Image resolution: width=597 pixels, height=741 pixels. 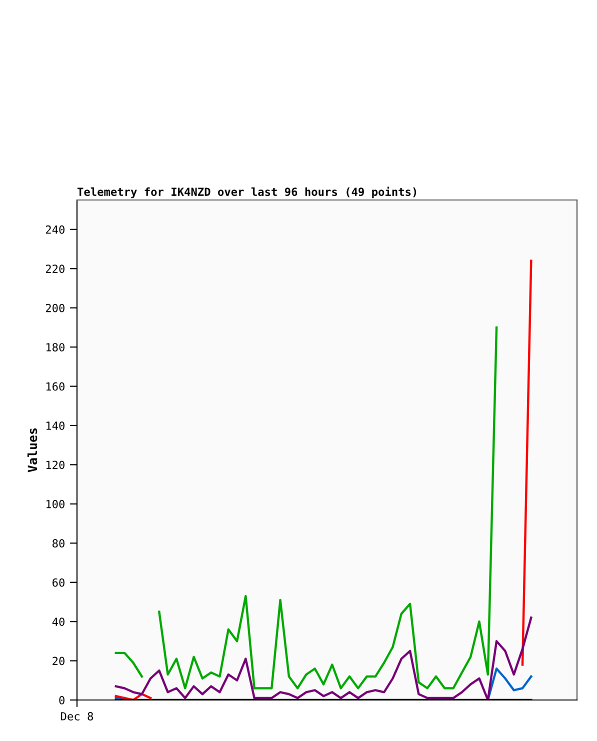 I want to click on chart-title: Telemetry for IK4NZD over last 96 hours (49 points), so click(x=246, y=192).